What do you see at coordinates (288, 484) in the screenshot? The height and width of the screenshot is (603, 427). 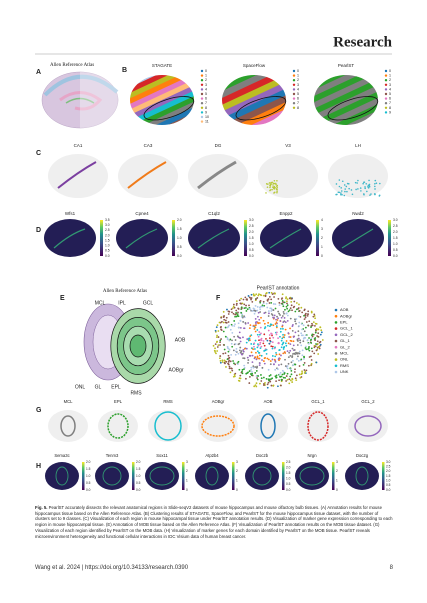 I see `colorbar-tick: 0.5` at bounding box center [288, 484].